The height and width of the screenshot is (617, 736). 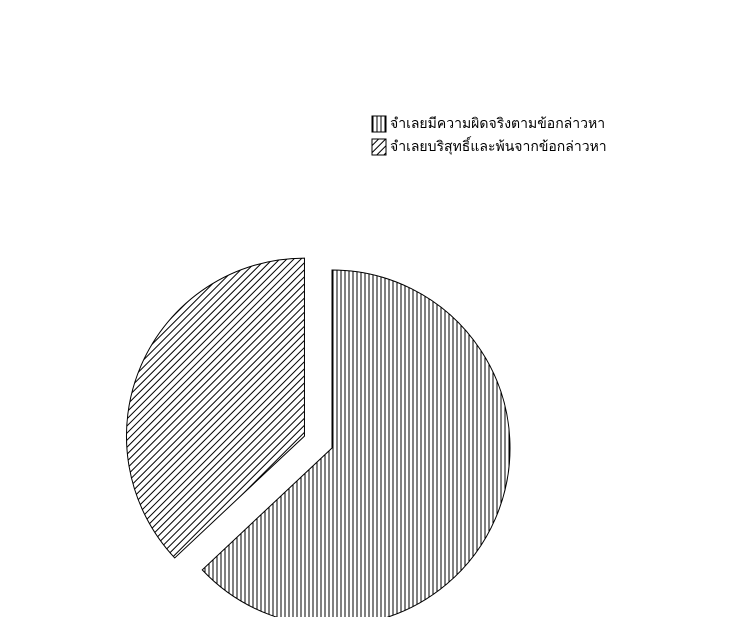 What do you see at coordinates (498, 145) in the screenshot?
I see `legend-label: จำเลยบริสุทธิ์และพ้นจากข้อกล่าวหา` at bounding box center [498, 145].